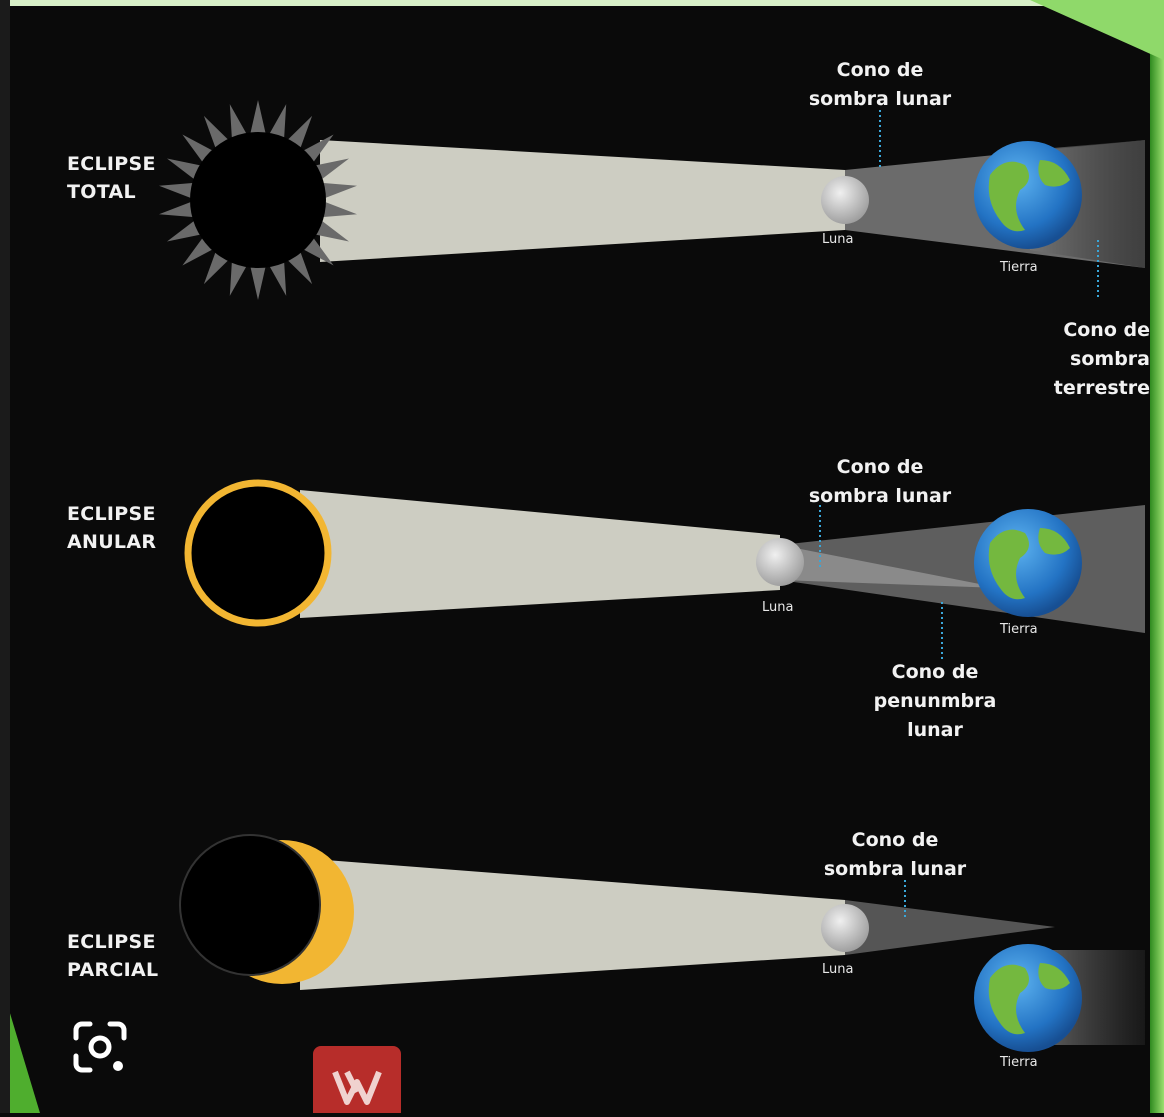  What do you see at coordinates (582, 3) in the screenshot?
I see `frame-top-edge` at bounding box center [582, 3].